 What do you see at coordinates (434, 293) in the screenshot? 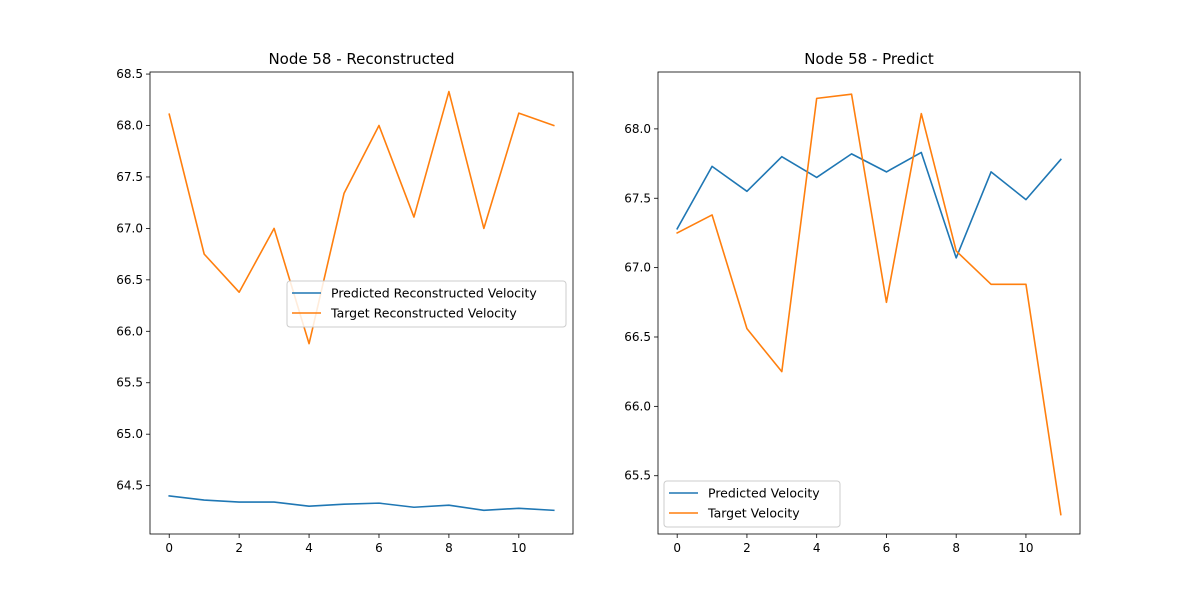
I see `legend-label: Predicted Reconstructed Velocity` at bounding box center [434, 293].